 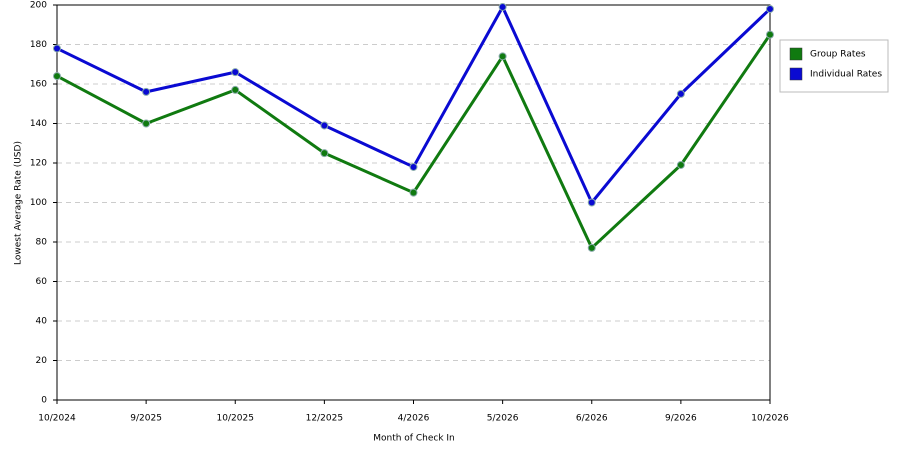 I want to click on y-tick-label: 120, so click(x=38, y=164).